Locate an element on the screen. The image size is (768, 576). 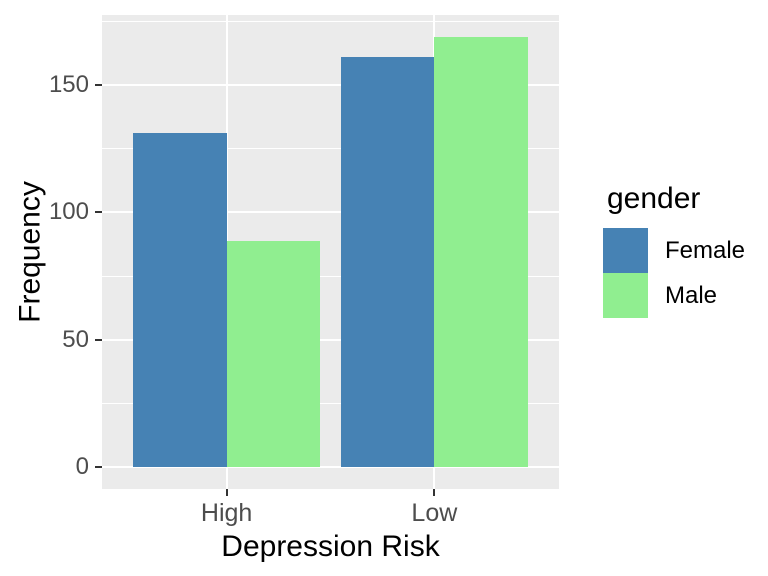
bar-low-female is located at coordinates (387, 262).